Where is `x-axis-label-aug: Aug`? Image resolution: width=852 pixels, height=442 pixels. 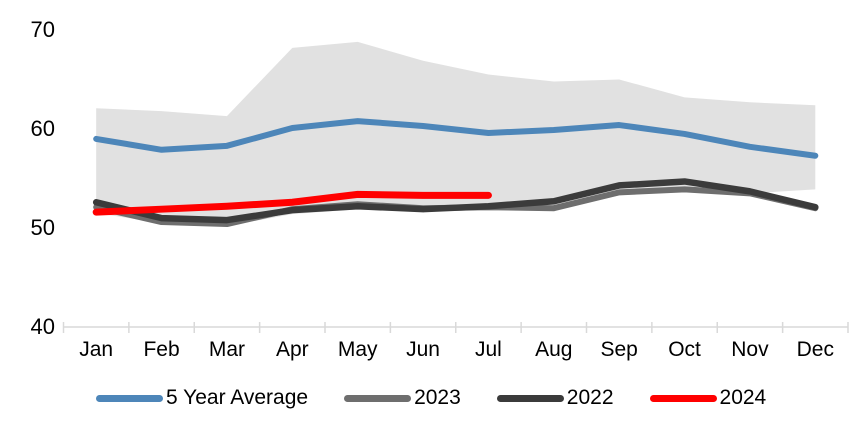
x-axis-label-aug: Aug is located at coordinates (553, 349).